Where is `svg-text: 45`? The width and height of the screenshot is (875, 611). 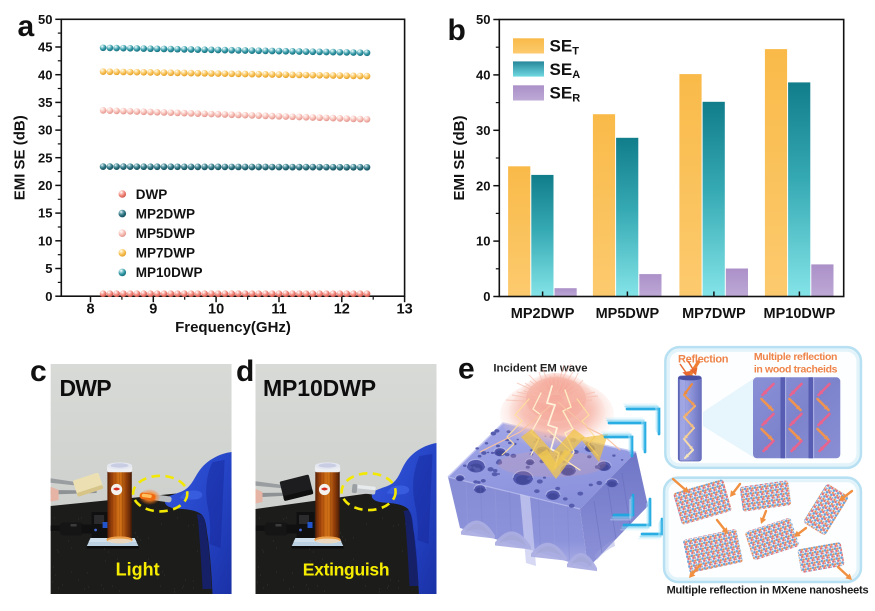 svg-text: 45 is located at coordinates (45, 47).